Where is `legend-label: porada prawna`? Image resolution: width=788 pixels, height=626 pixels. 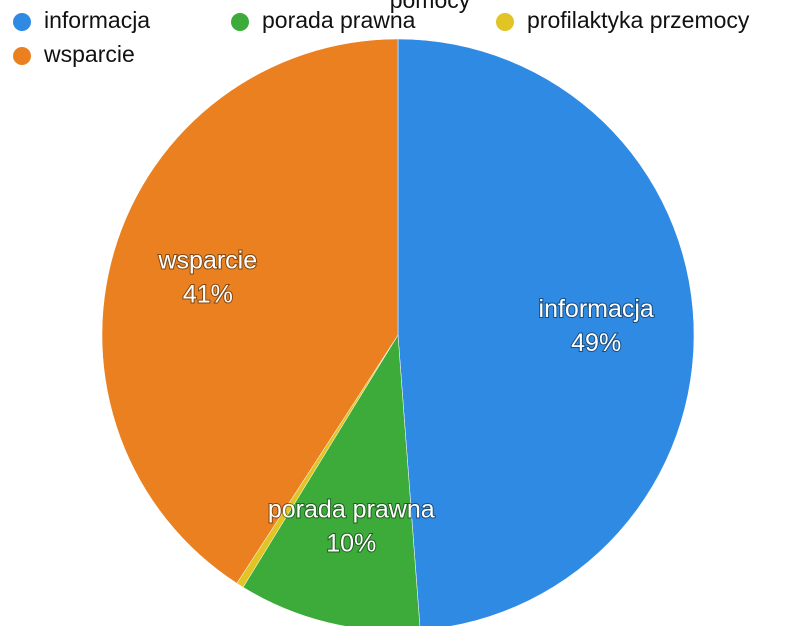
legend-label: porada prawna is located at coordinates (339, 20).